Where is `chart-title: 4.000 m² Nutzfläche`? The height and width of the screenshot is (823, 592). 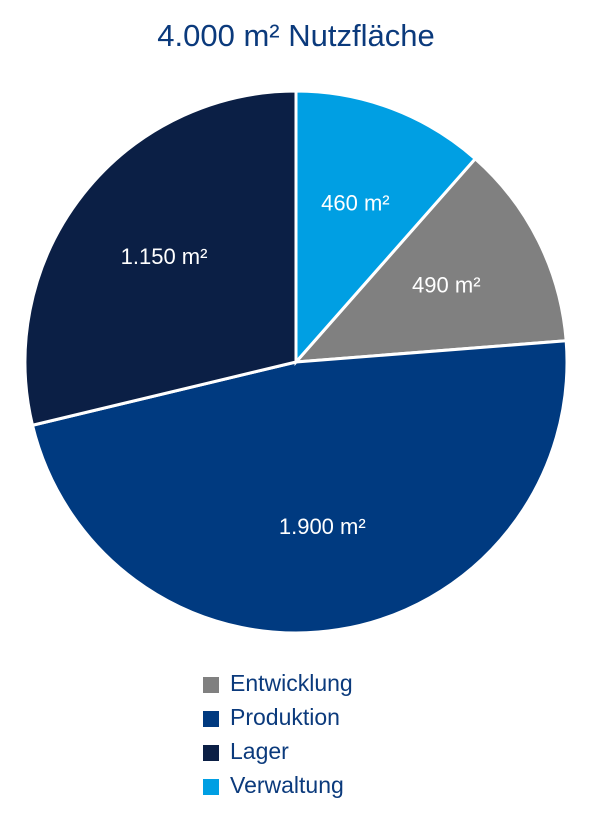
chart-title: 4.000 m² Nutzfläche is located at coordinates (295, 35).